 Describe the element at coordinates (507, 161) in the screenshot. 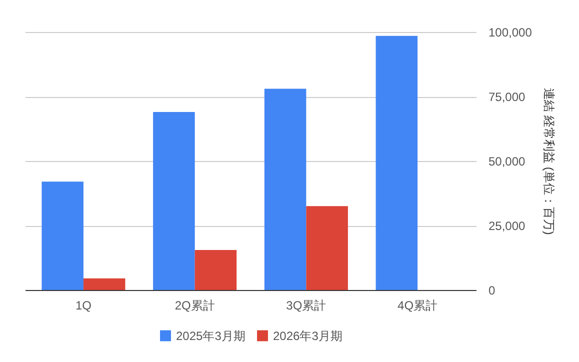

I see `y-tick-label: 50,000` at that location.